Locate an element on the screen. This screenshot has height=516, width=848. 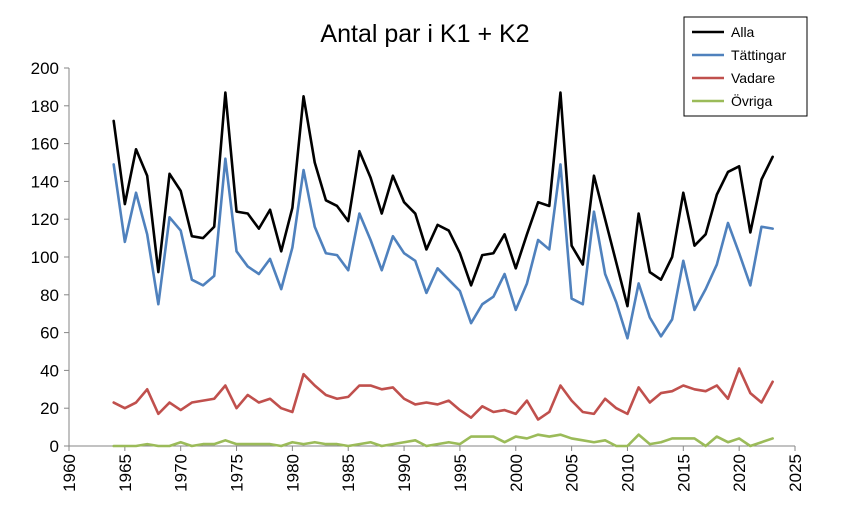
y-tick-label: 20 is located at coordinates (49, 408).